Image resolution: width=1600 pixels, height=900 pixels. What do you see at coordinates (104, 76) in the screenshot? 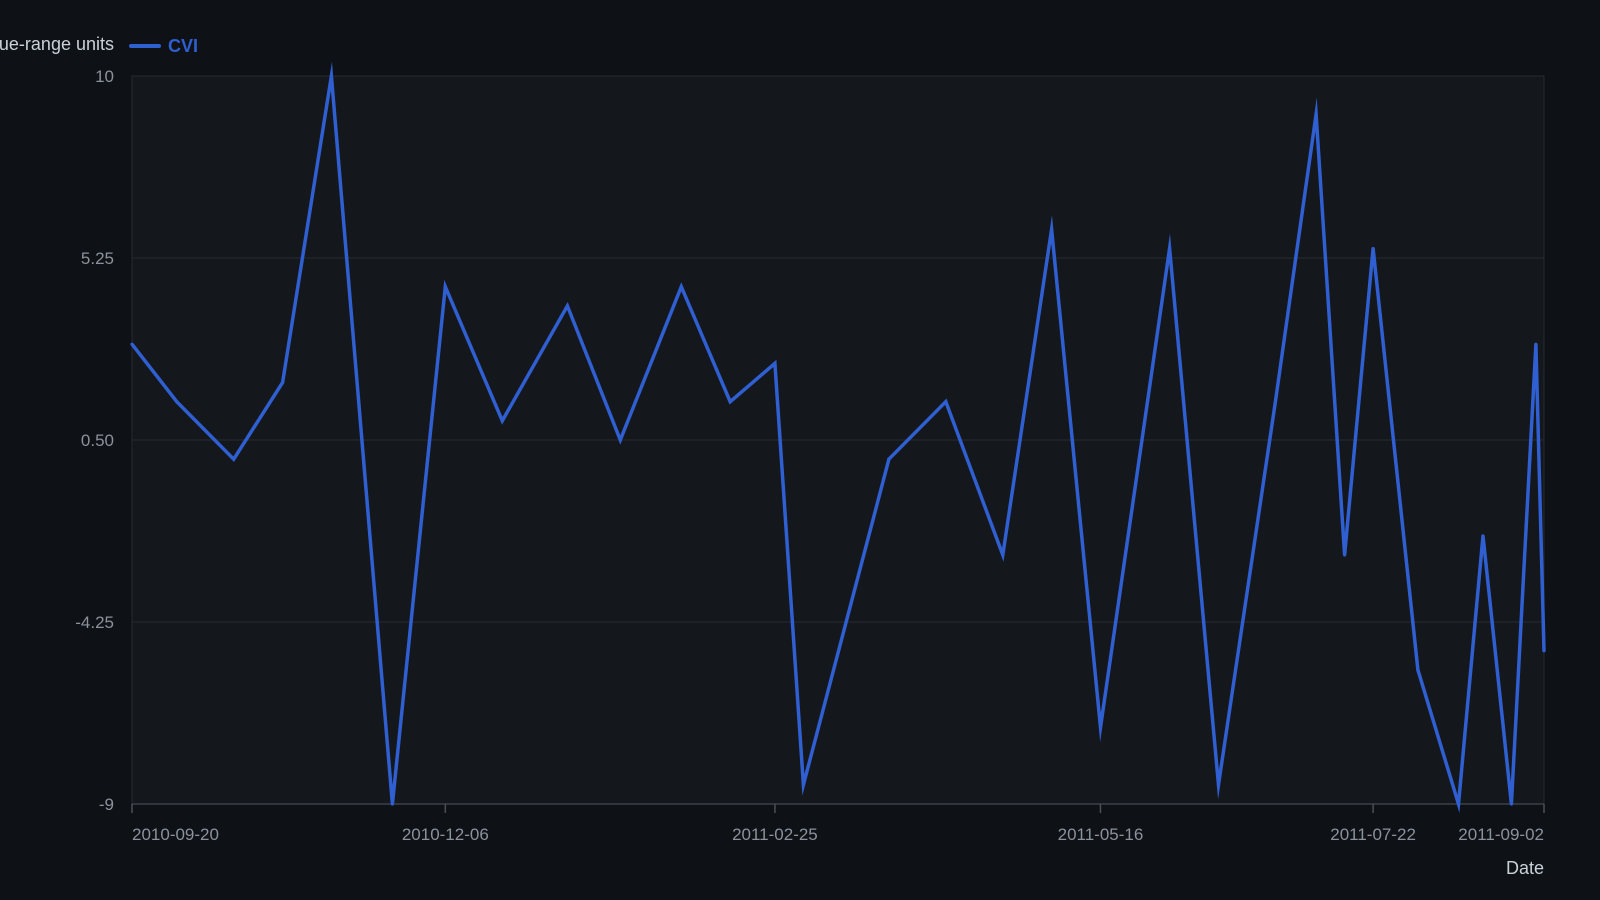
I see `y-tick-label: 10` at bounding box center [104, 76].